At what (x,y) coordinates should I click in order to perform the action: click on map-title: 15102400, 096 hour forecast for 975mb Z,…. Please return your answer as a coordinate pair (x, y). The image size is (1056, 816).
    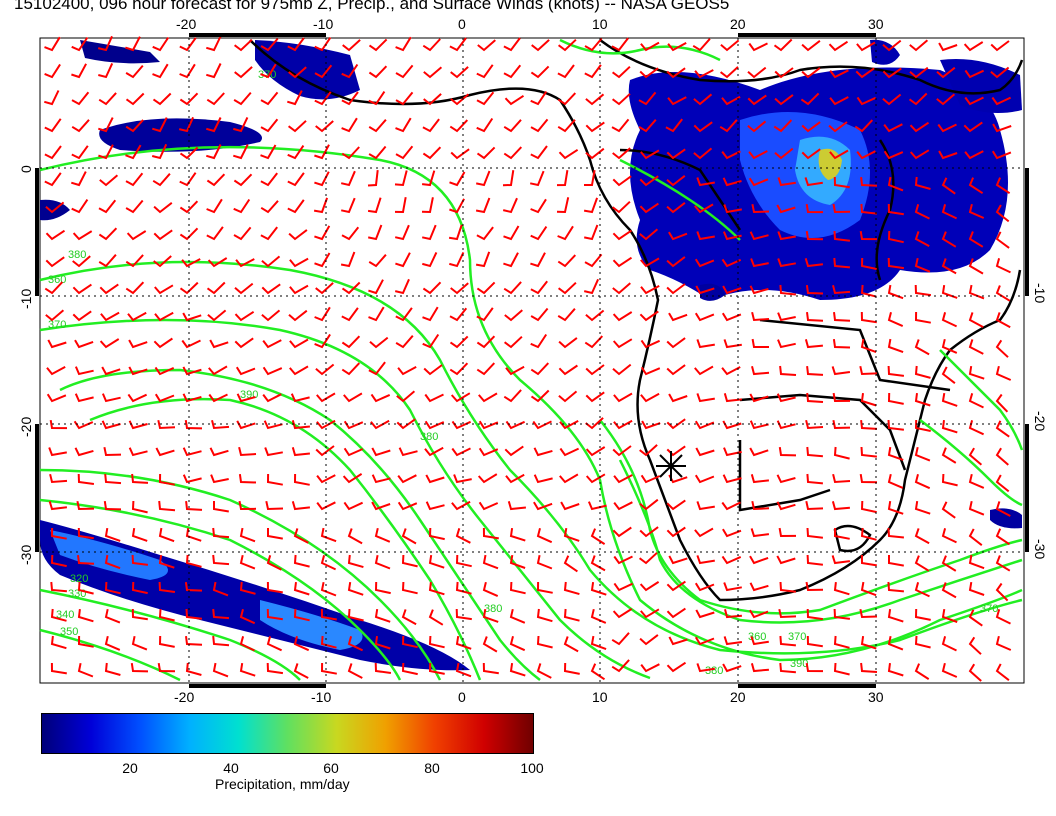
    Looking at the image, I should click on (372, 6).